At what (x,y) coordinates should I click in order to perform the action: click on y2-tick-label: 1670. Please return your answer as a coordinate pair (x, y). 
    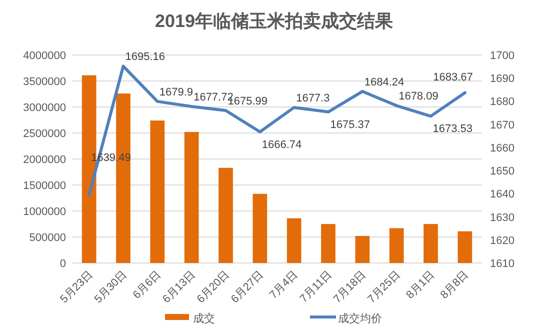
    Looking at the image, I should click on (502, 125).